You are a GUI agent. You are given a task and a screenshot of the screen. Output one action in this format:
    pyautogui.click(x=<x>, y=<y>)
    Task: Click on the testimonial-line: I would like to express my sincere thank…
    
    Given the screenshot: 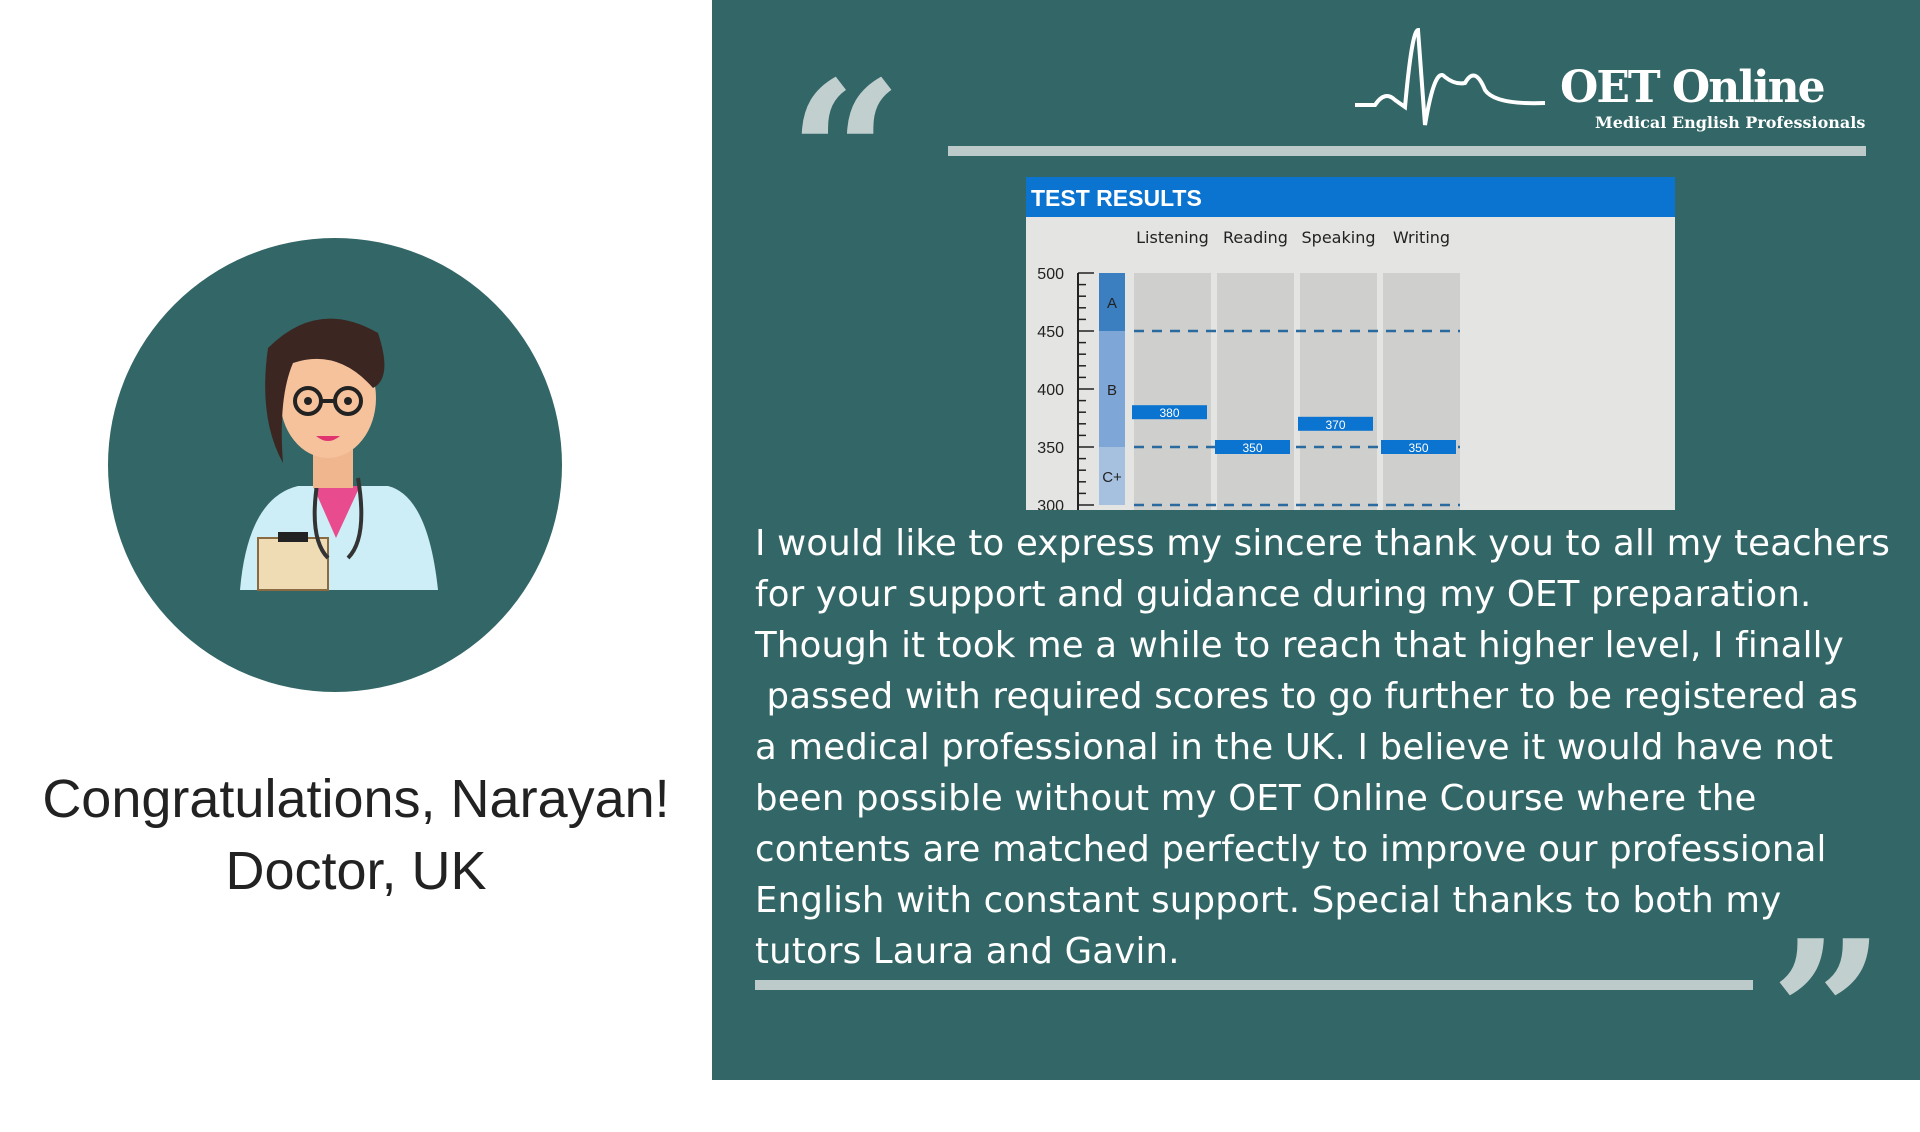 What is the action you would take?
    pyautogui.click(x=1323, y=543)
    